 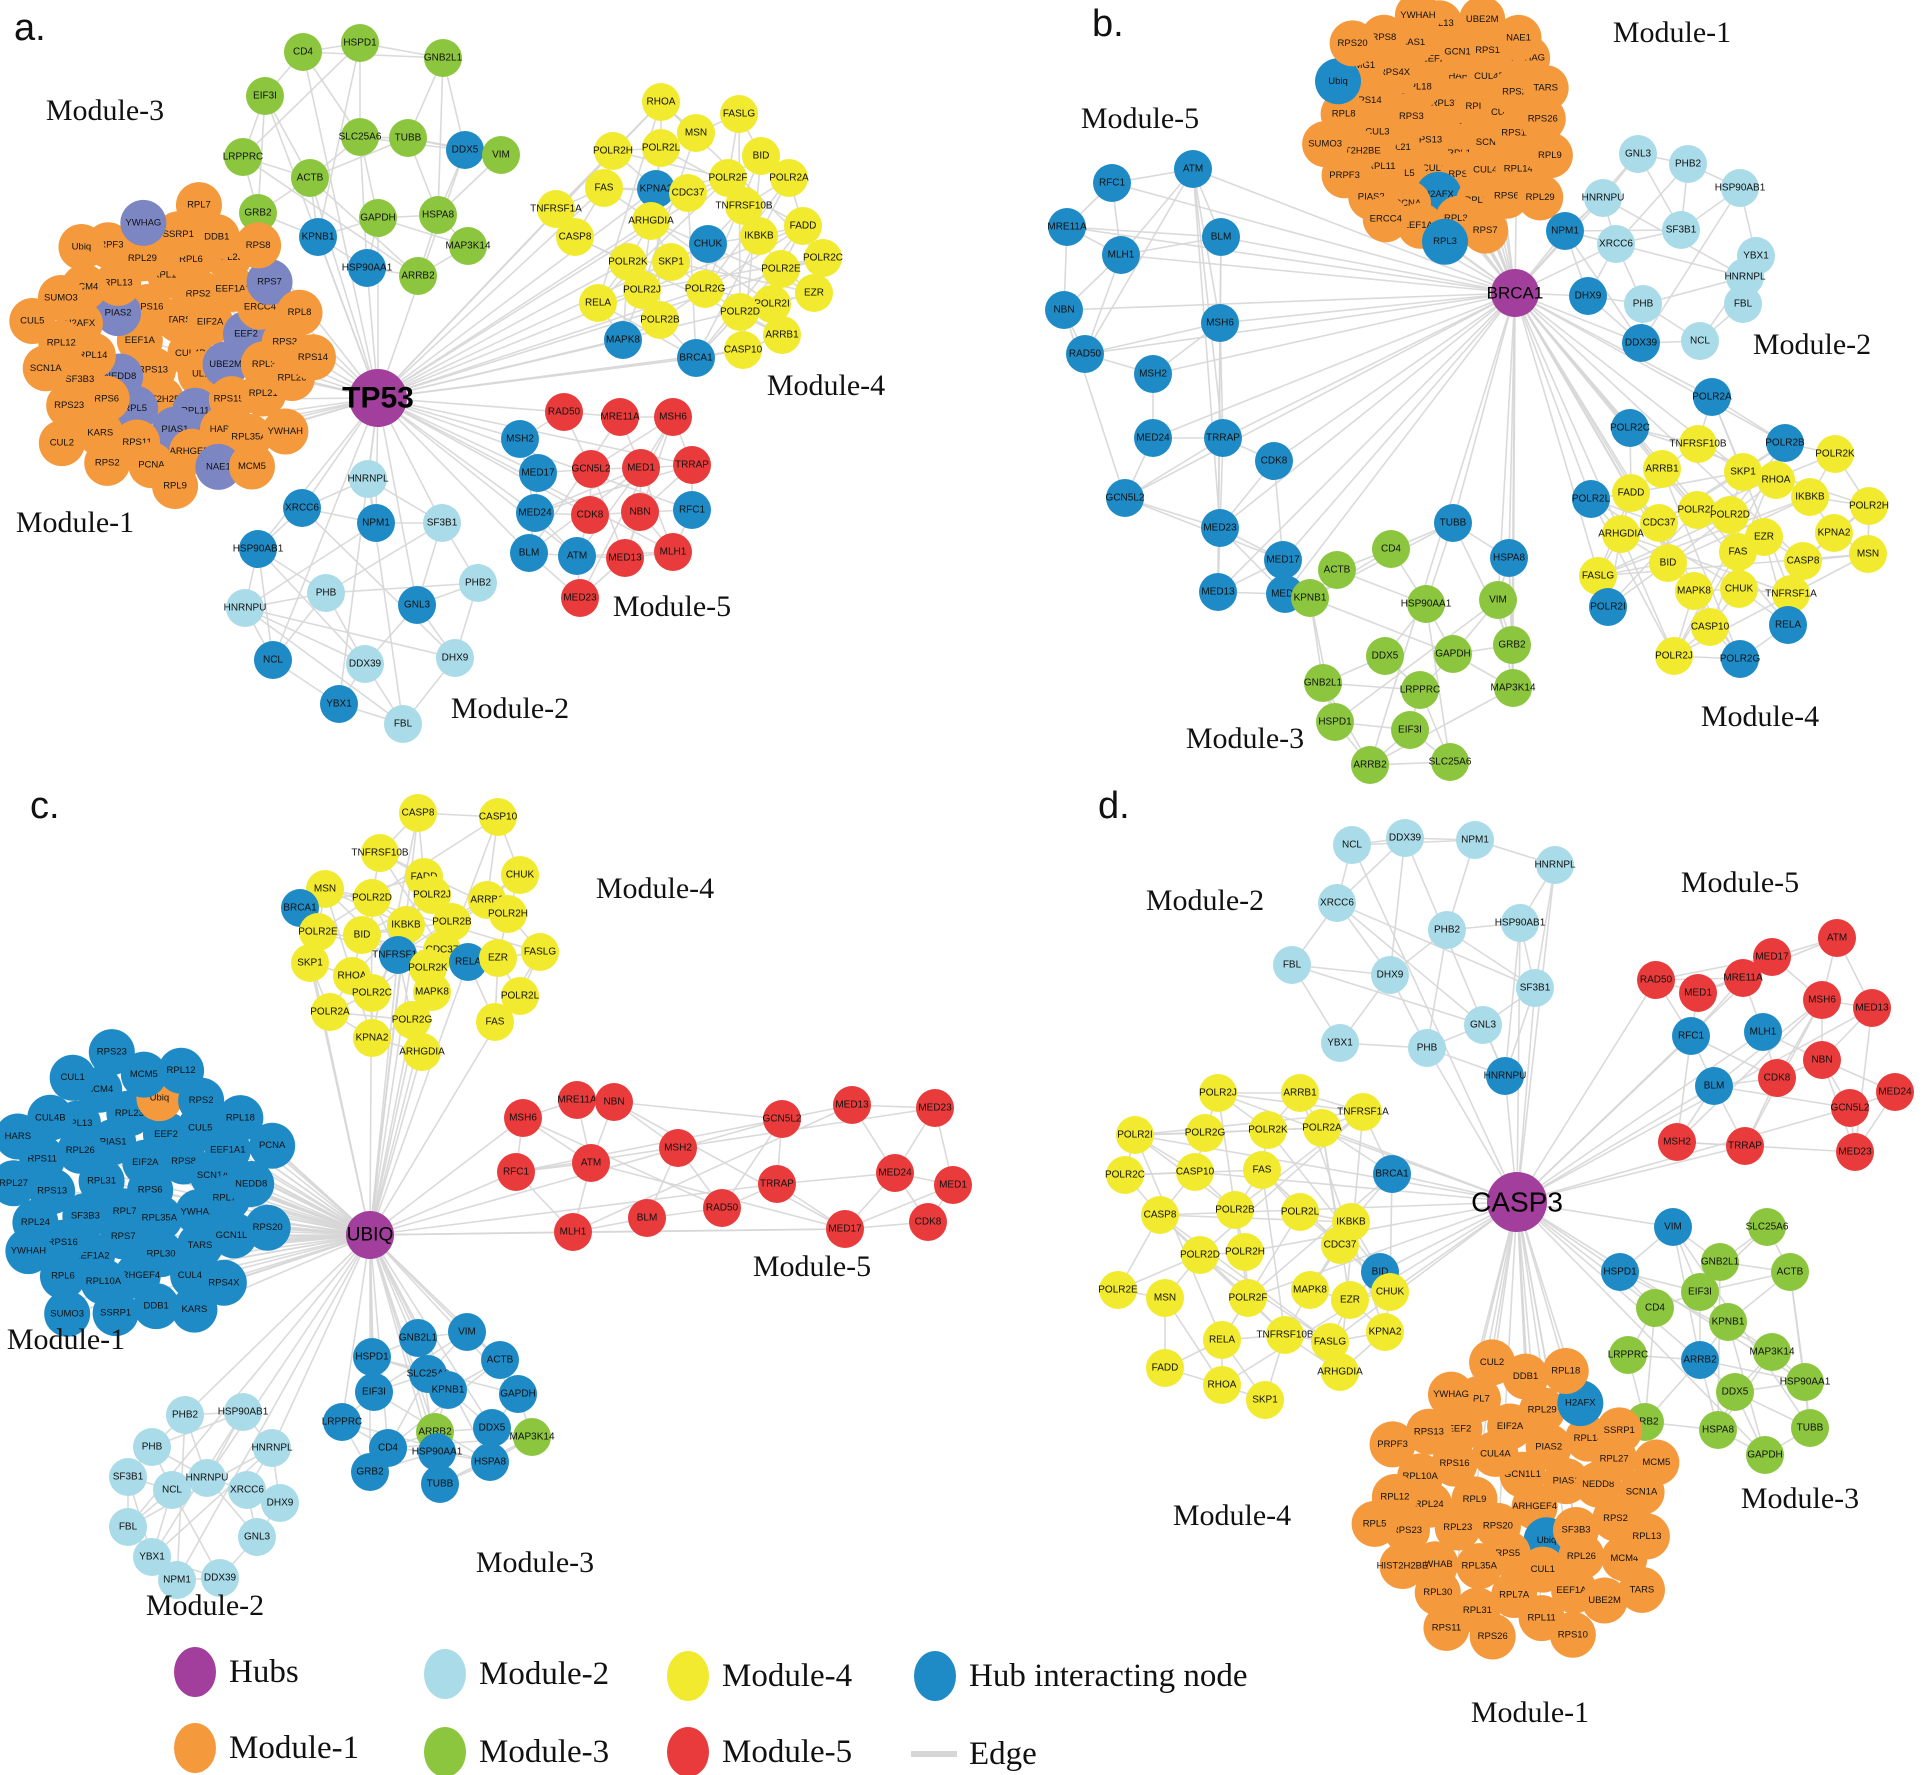 What do you see at coordinates (228, 257) in the screenshot?
I see `node-label: RPL23` at bounding box center [228, 257].